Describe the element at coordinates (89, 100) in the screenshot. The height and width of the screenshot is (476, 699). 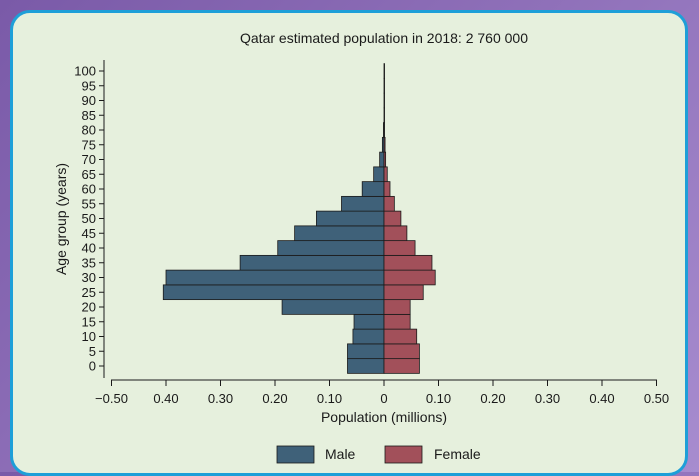
I see `y-tick-label: 90` at that location.